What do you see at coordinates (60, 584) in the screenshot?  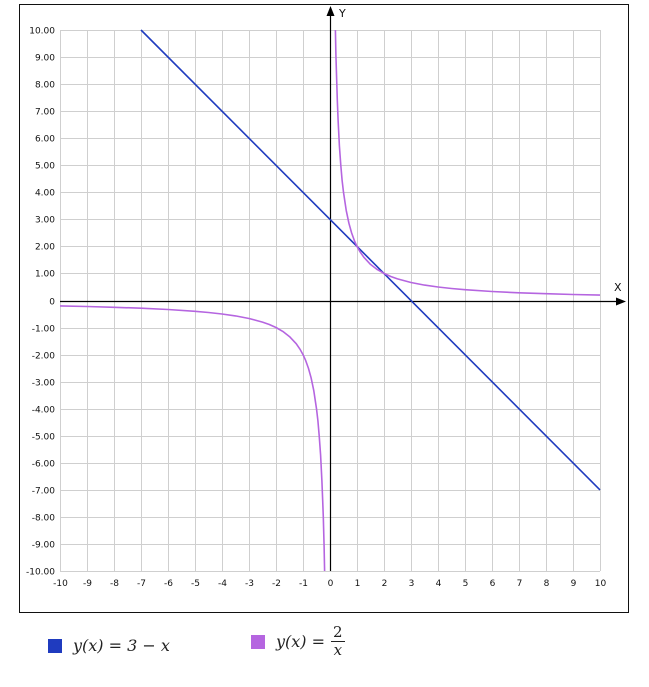 I see `x-tick-label: -10` at bounding box center [60, 584].